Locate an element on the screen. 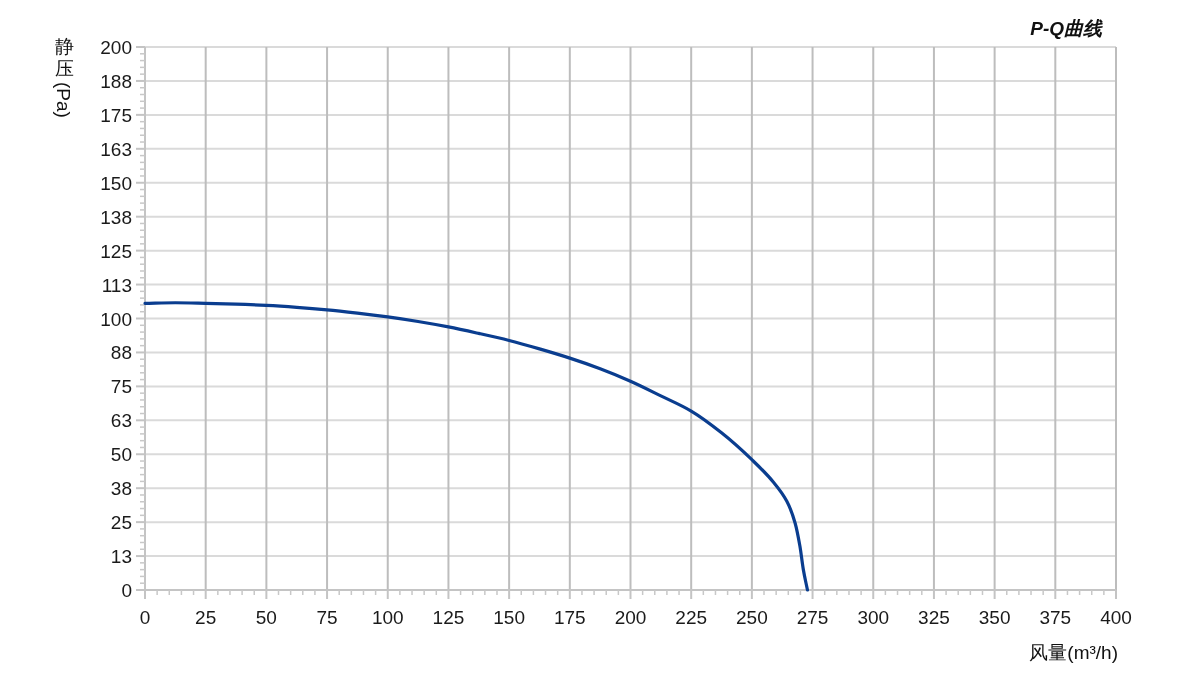 This screenshot has height=686, width=1200. y-tick-label: 125 is located at coordinates (116, 251).